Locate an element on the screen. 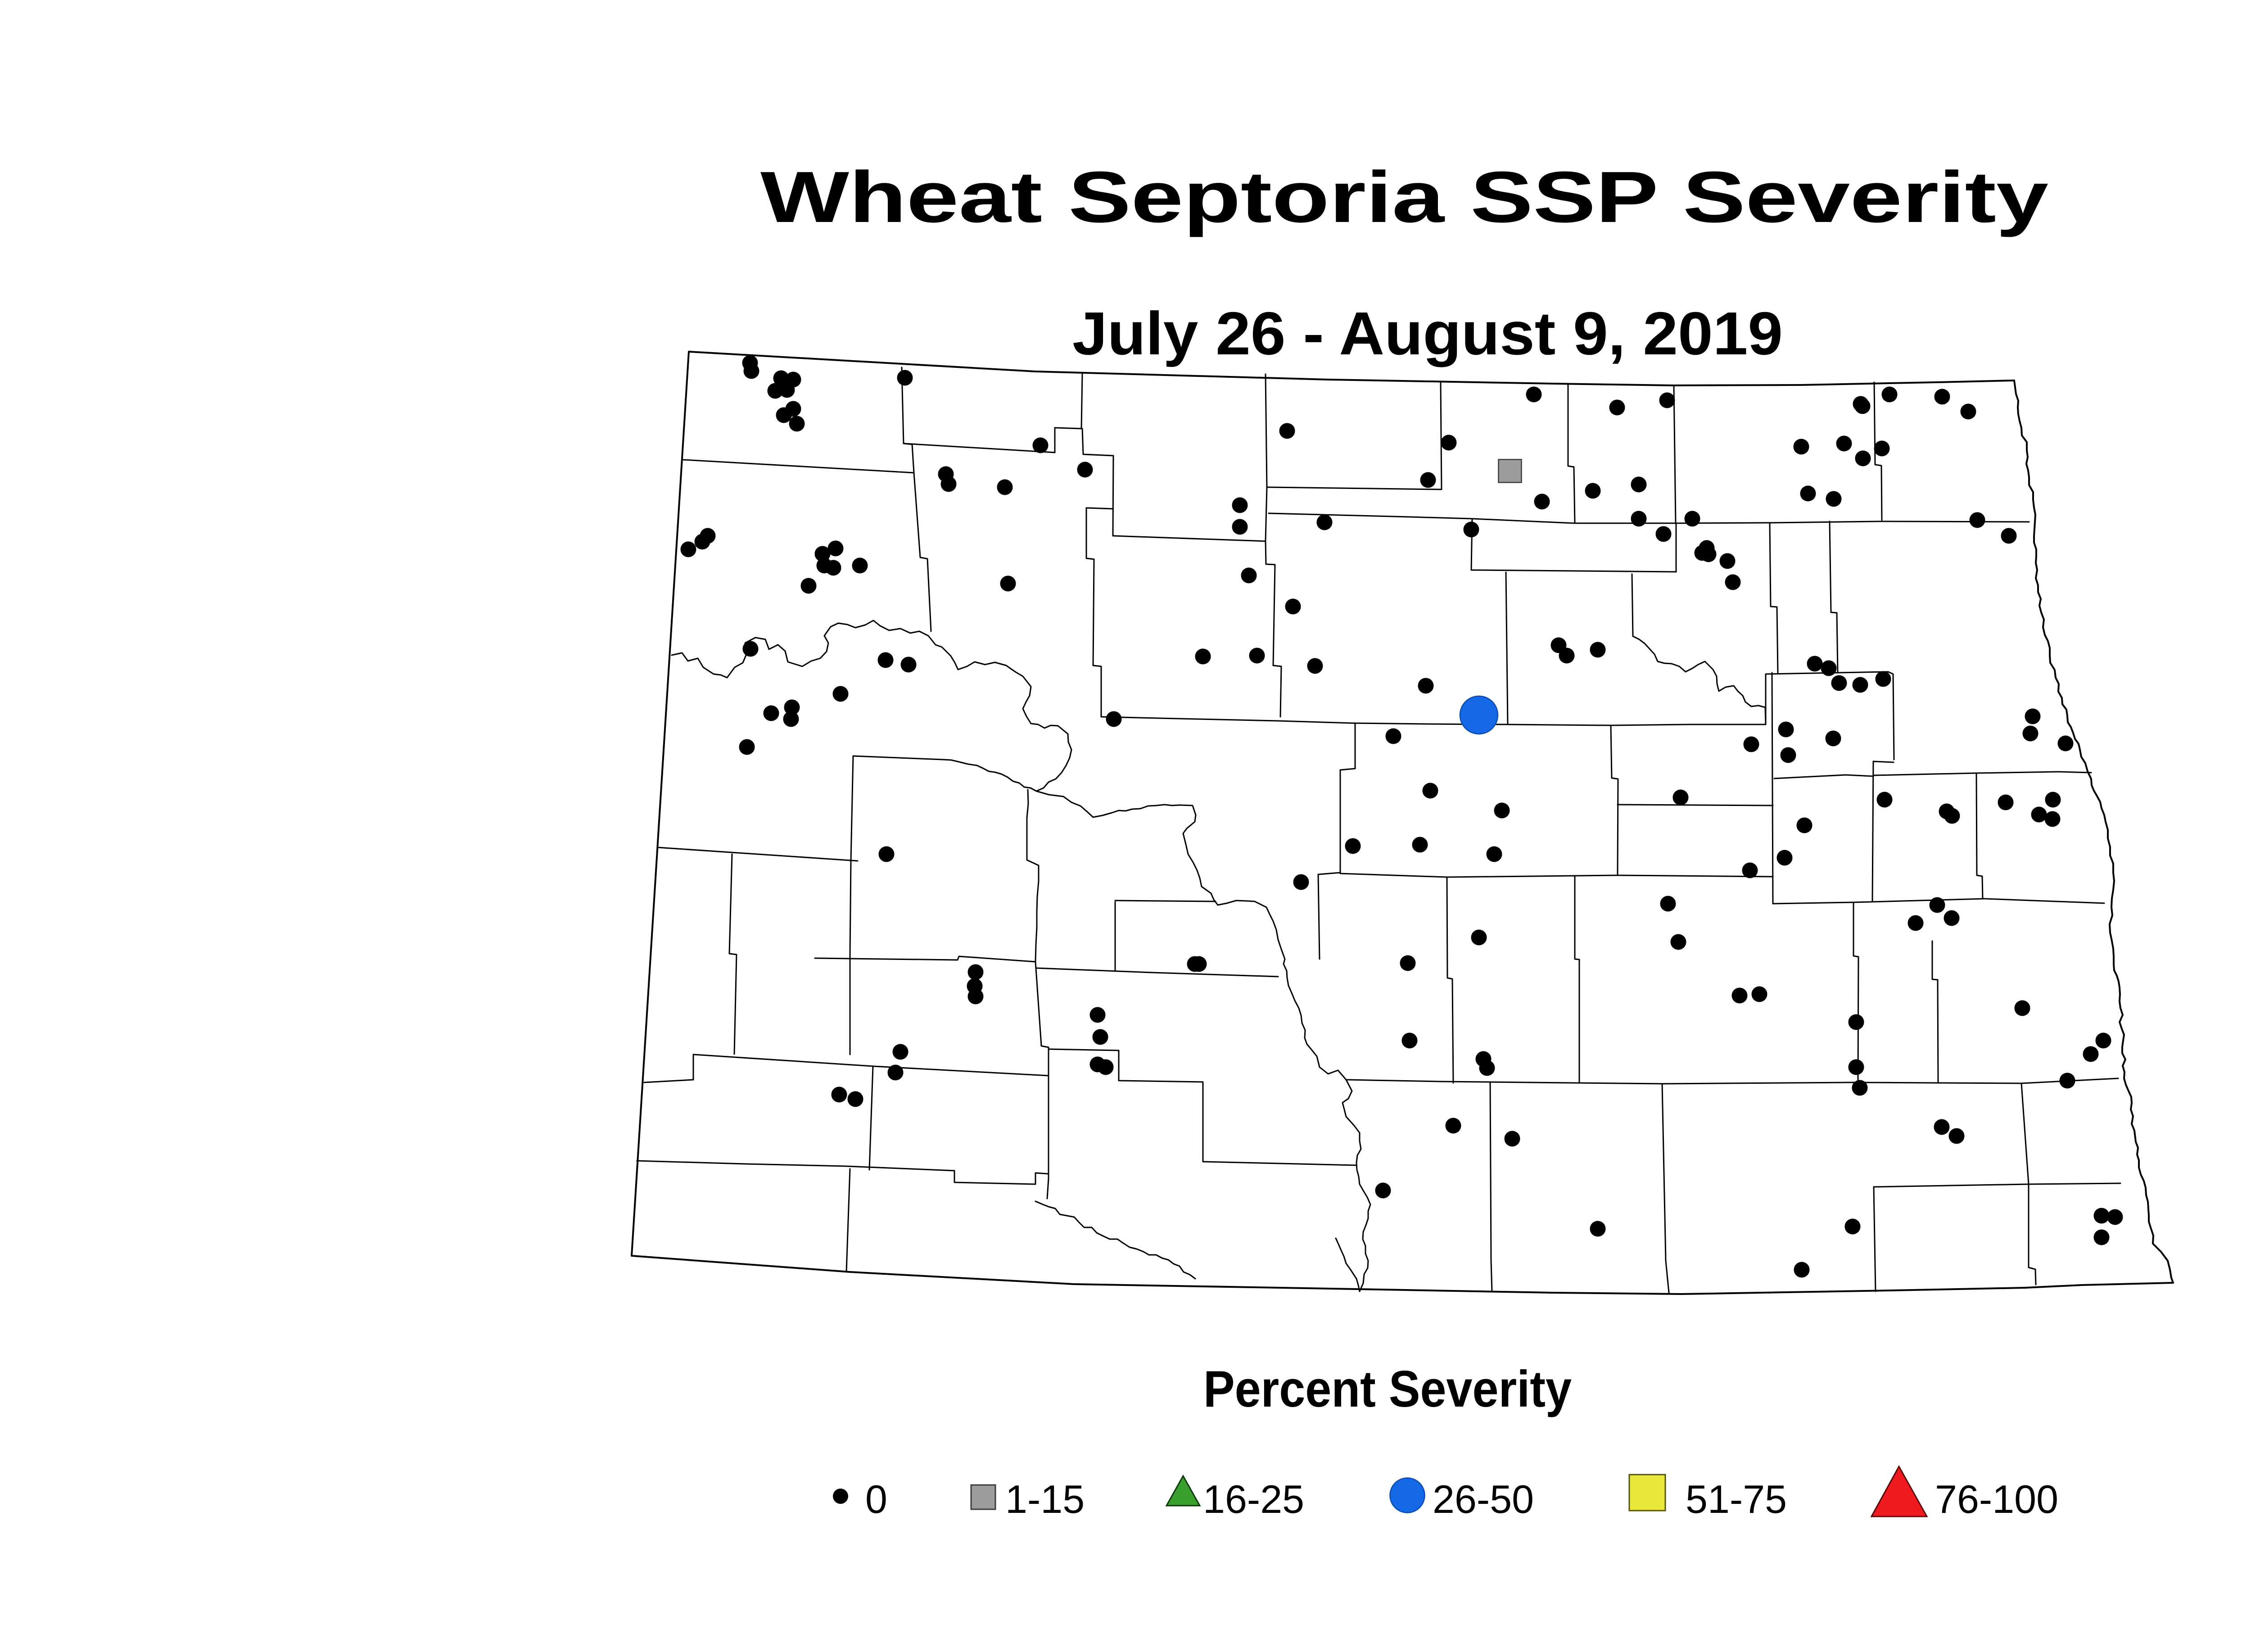  svg-text: Percent Severity is located at coordinates (1387, 1390).